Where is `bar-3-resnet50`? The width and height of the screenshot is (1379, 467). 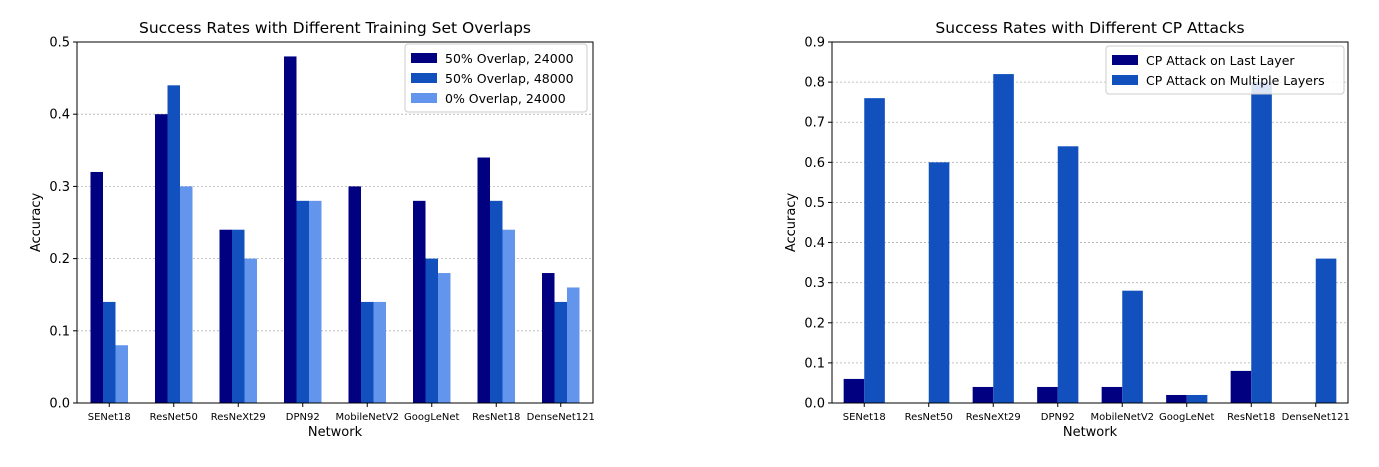
bar-3-resnet50 is located at coordinates (186, 294).